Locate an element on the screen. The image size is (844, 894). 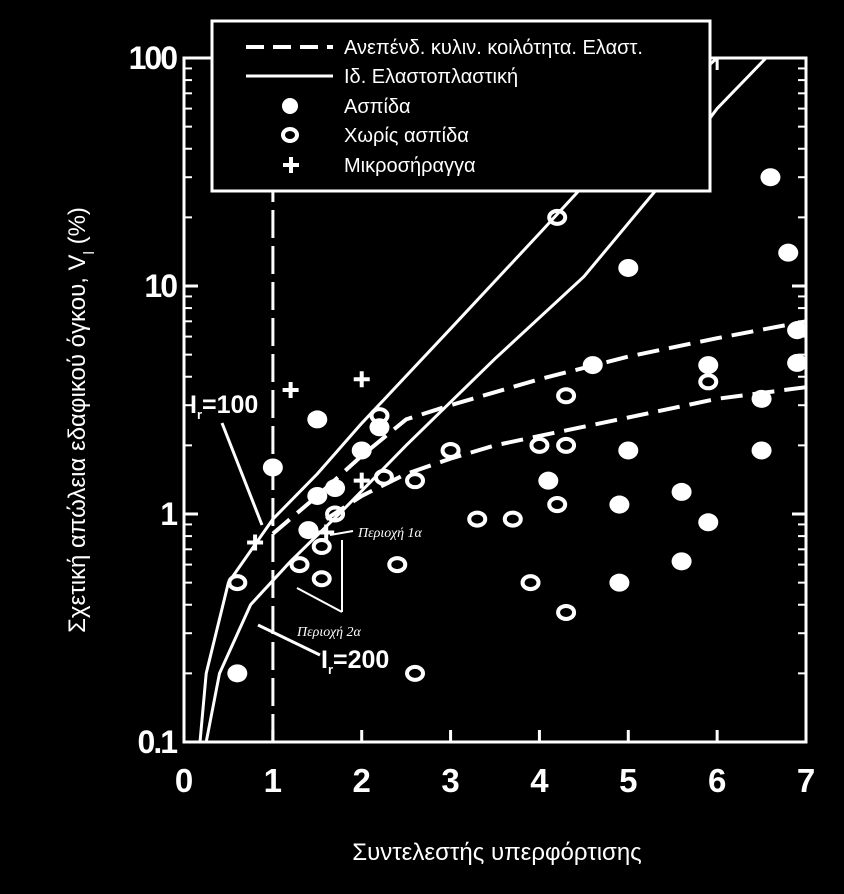
annotation-ir100-tail: =100 is located at coordinates (230, 405).